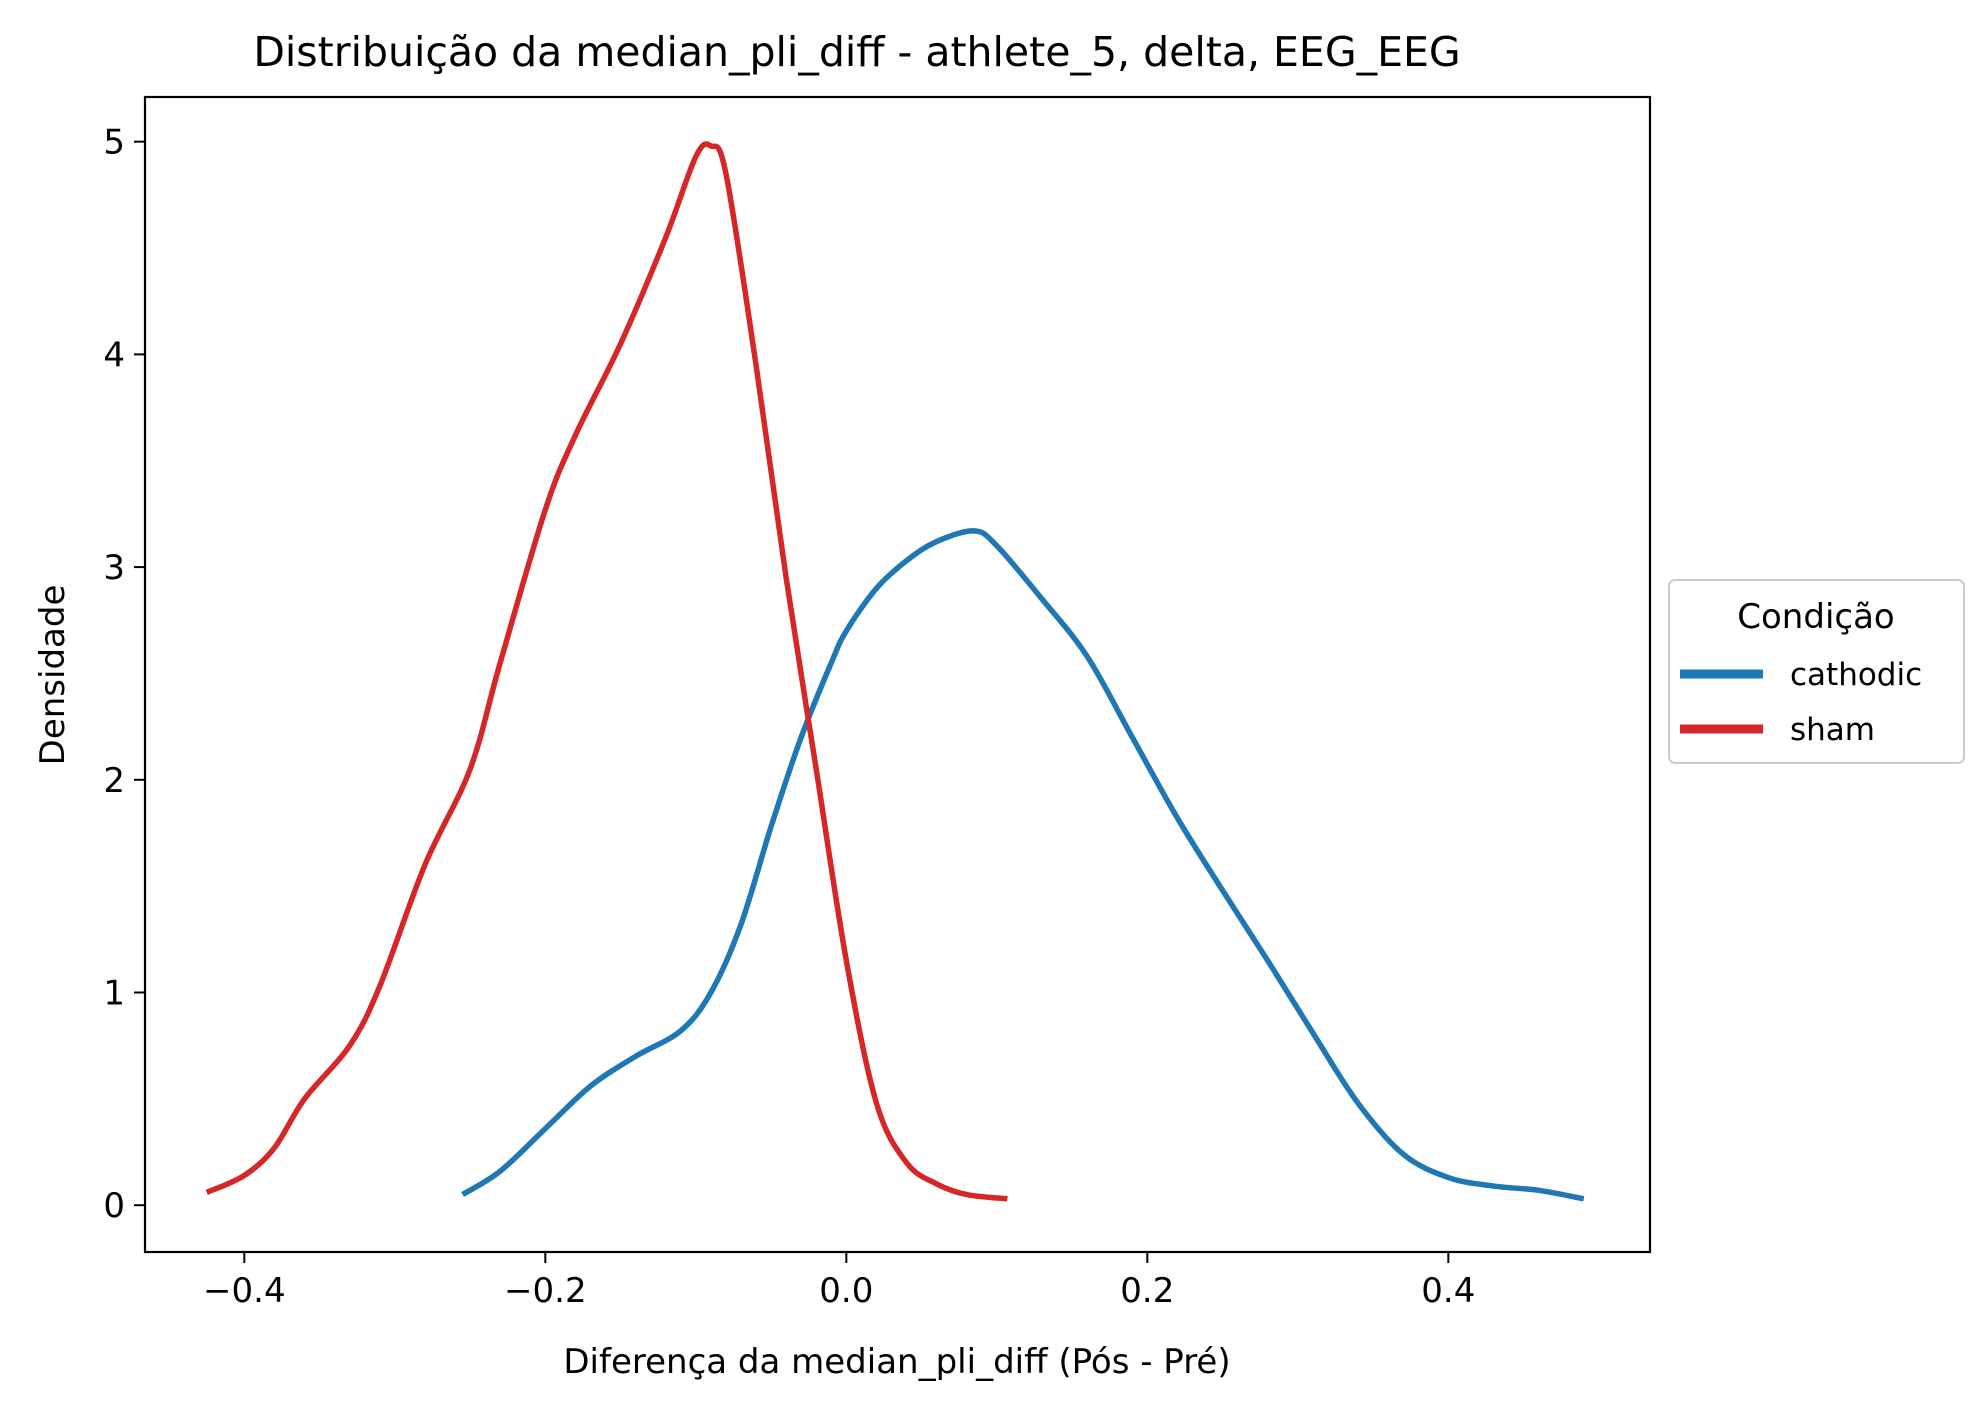 Image resolution: width=1988 pixels, height=1411 pixels. I want to click on legend-label-cathodic: cathodic, so click(1856, 675).